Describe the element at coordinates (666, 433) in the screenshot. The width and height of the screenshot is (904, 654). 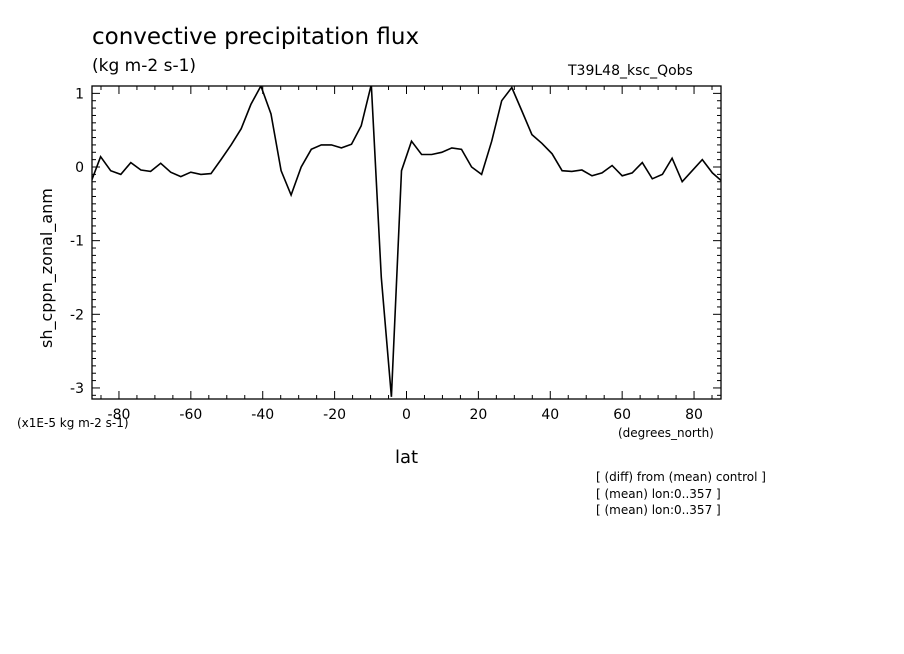
I see `x-axis-units: (degrees_north)` at that location.